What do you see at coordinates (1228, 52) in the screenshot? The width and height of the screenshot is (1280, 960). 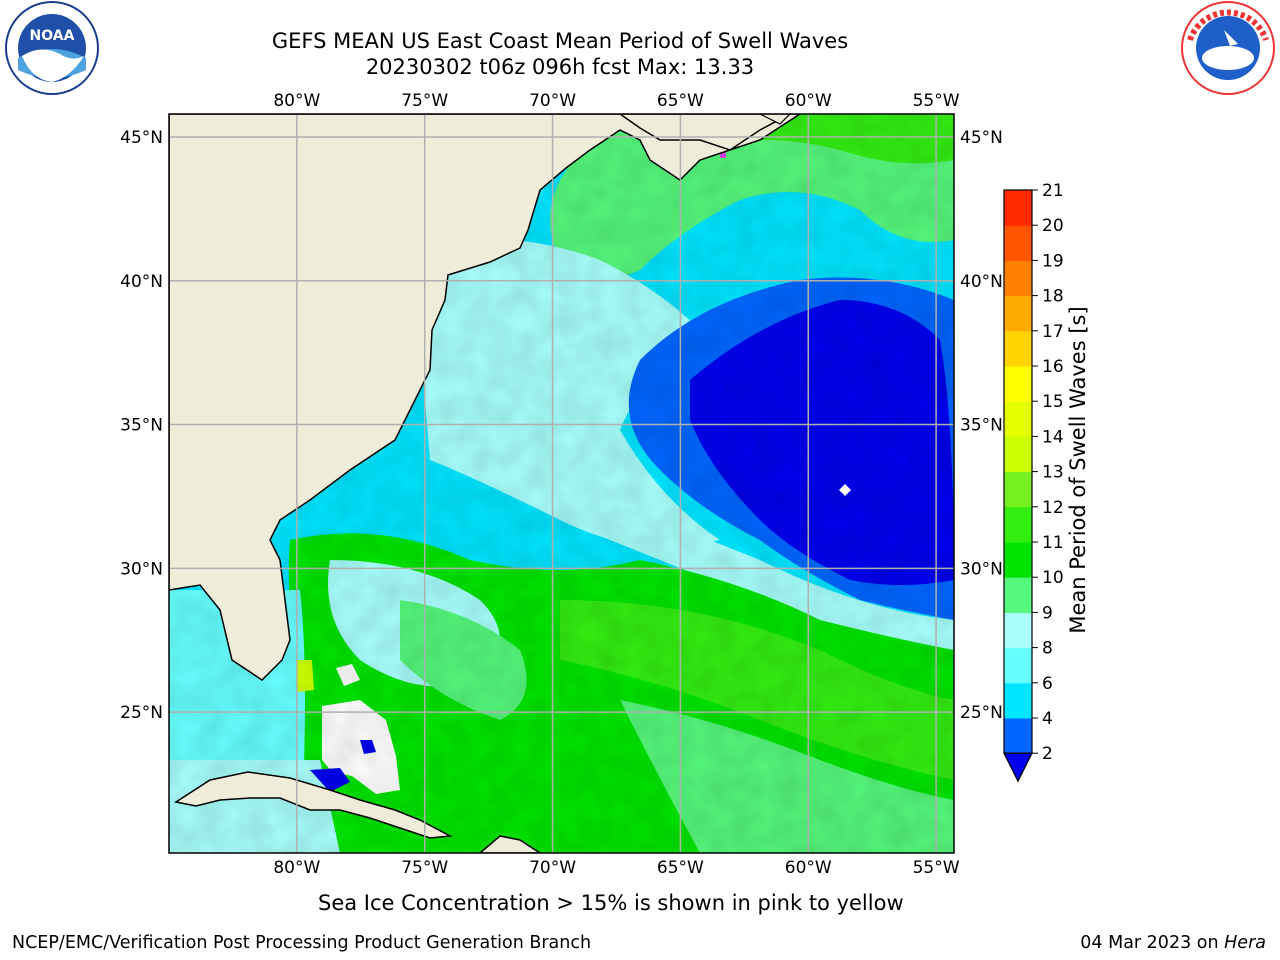 I see `nws-logo-icon` at bounding box center [1228, 52].